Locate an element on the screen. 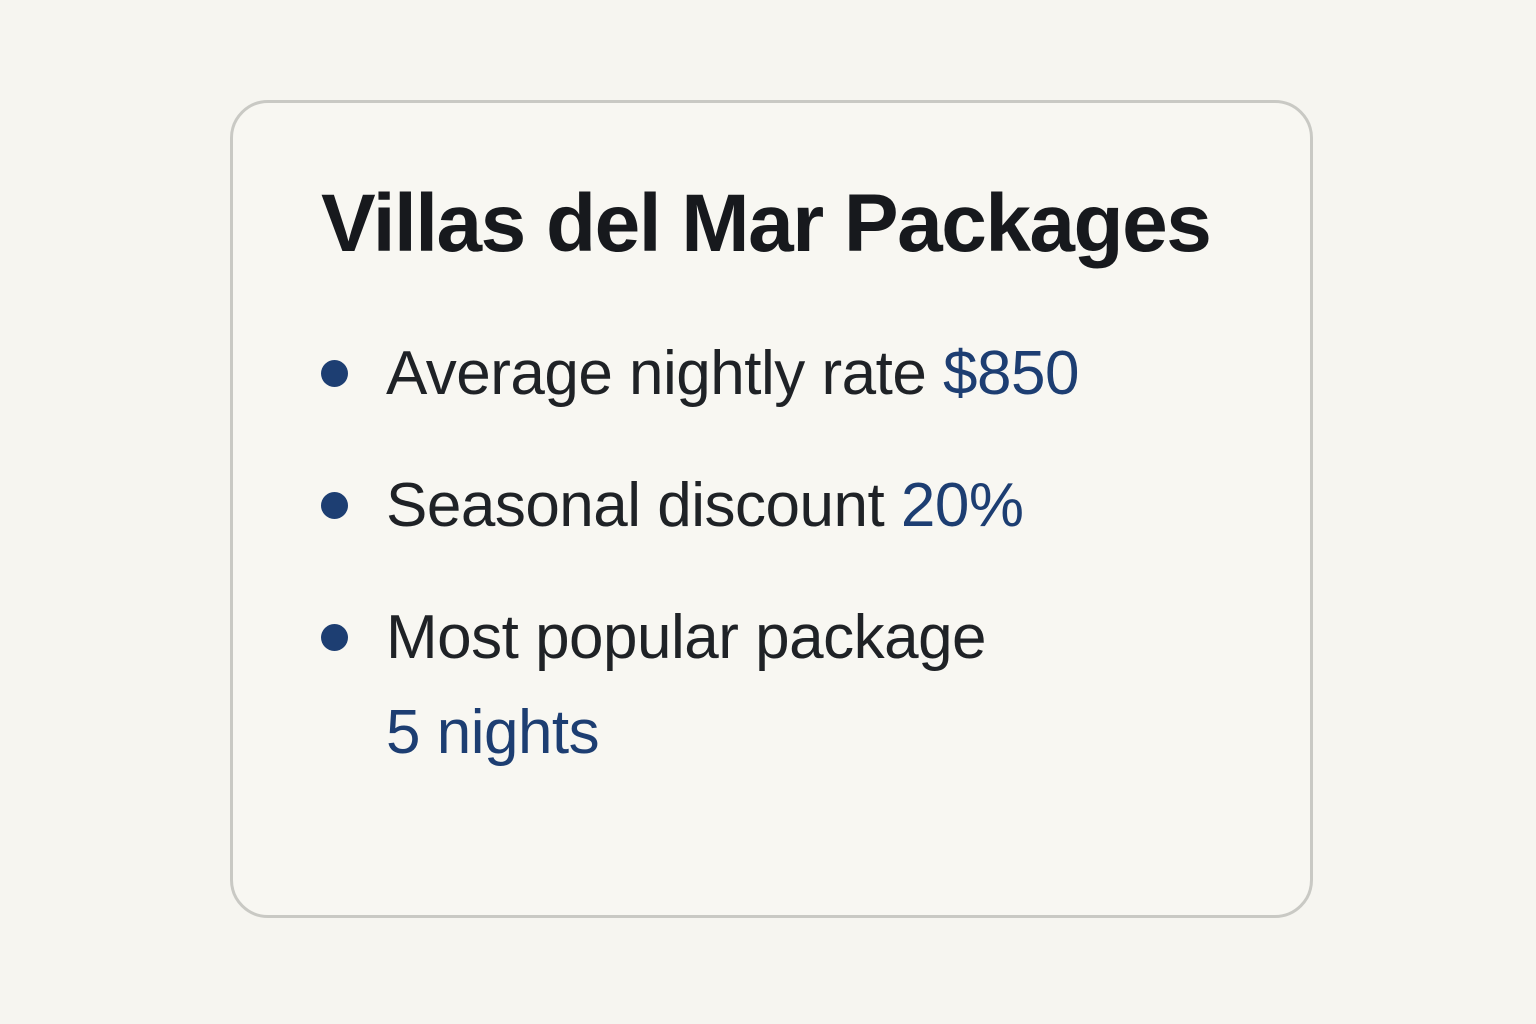 This screenshot has width=1536, height=1024. package-item-label: Seasonal discount is located at coordinates (635, 506).